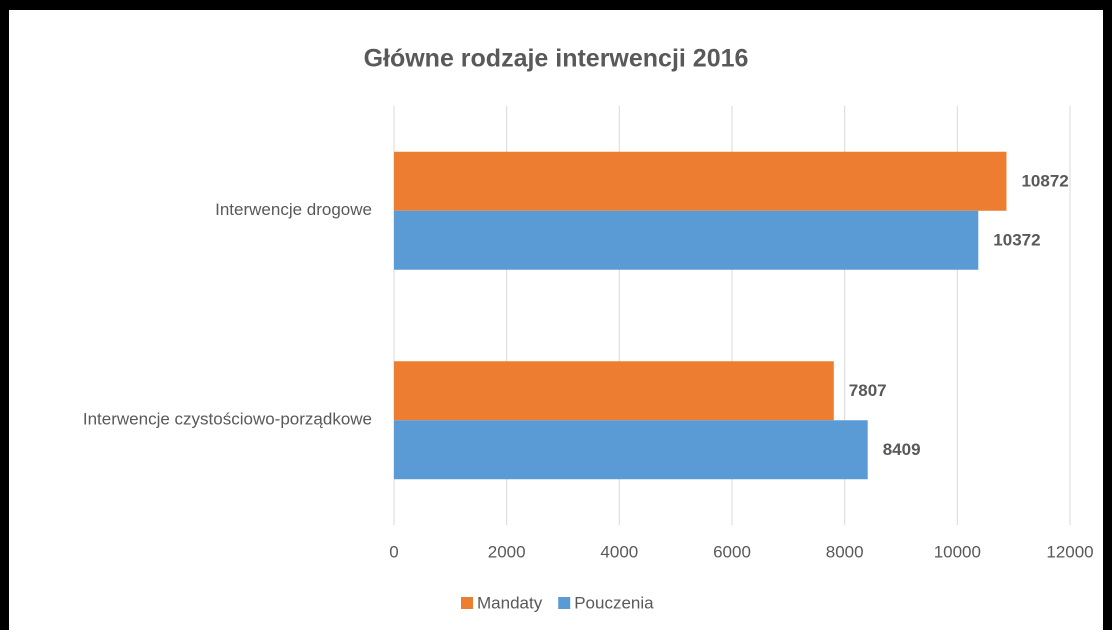 The image size is (1112, 635). Describe the element at coordinates (614, 602) in the screenshot. I see `legend-label: Pouczenia` at that location.